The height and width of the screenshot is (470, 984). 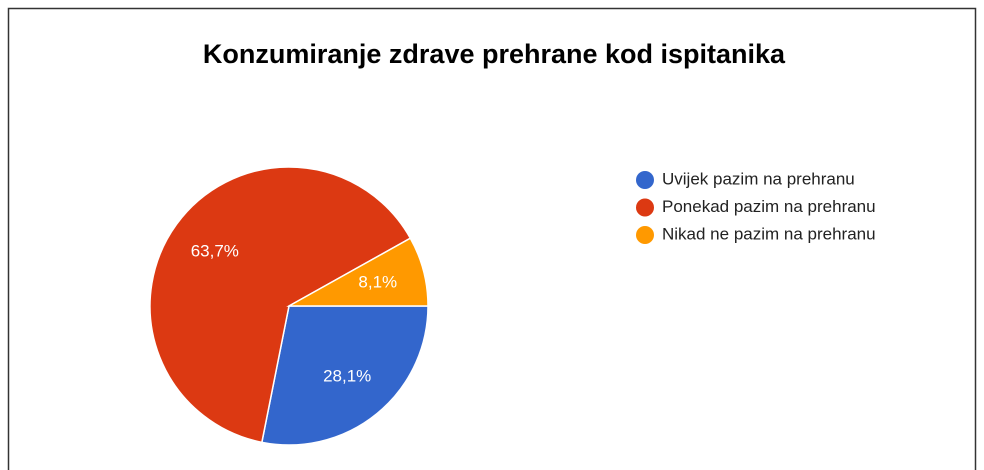 I want to click on legend-label: Ponekad pazim na prehranu, so click(x=769, y=206).